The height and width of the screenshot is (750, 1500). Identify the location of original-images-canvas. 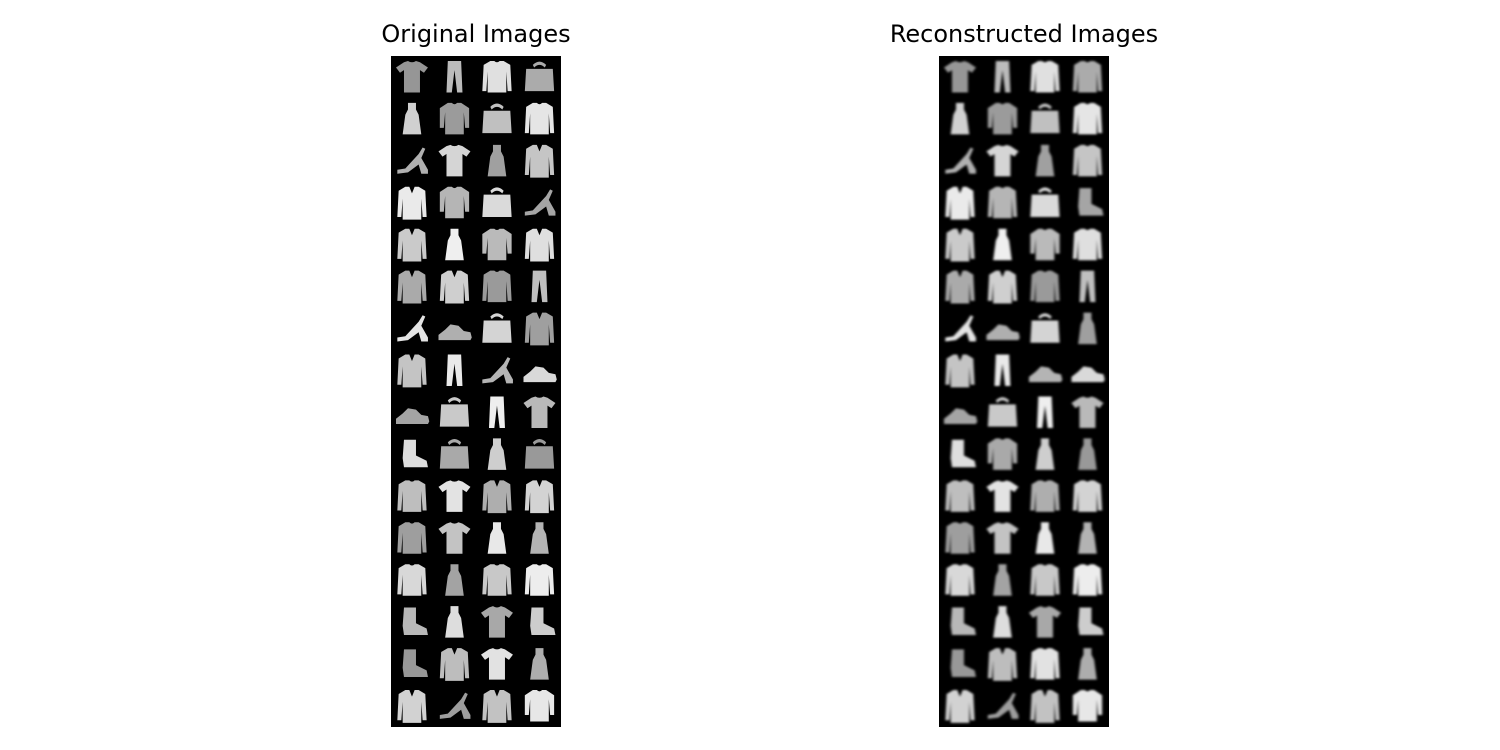
(476, 391).